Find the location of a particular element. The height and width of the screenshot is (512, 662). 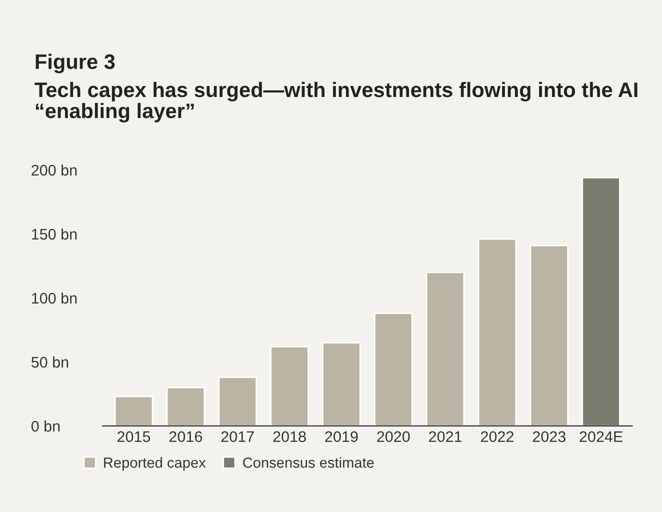

x-tick-label: 2017 is located at coordinates (237, 436).